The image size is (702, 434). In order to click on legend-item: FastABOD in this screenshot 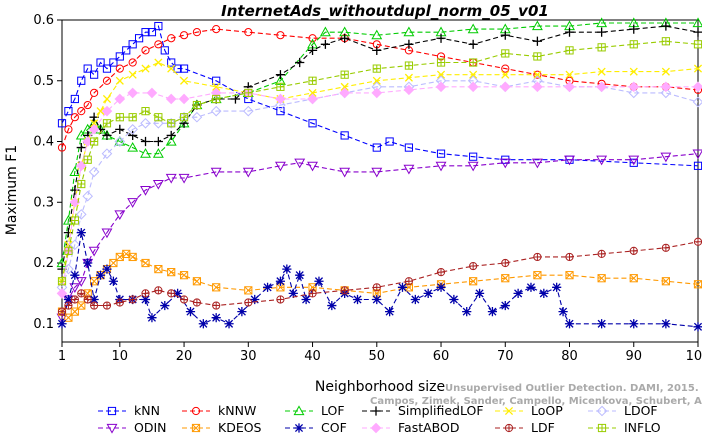, I will do `click(411, 427)`.